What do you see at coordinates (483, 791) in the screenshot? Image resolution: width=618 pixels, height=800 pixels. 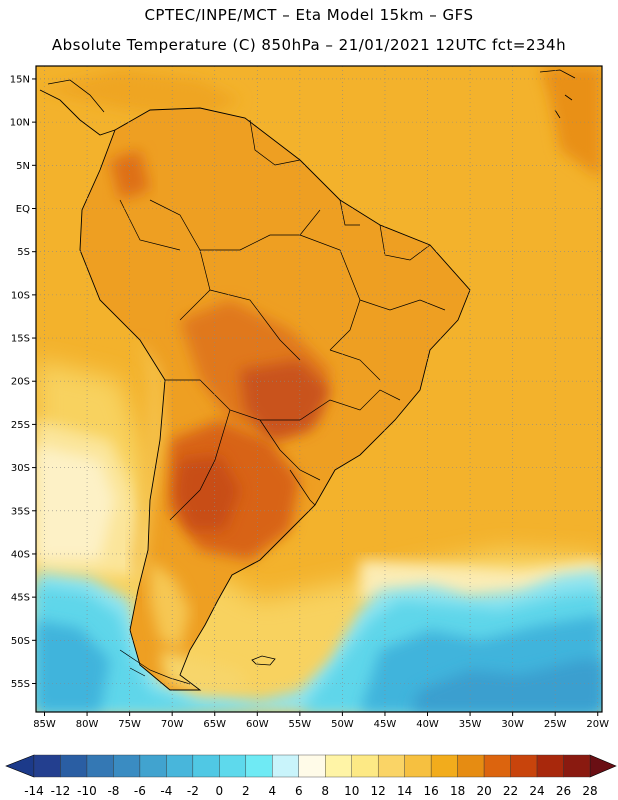 I see `colorbar-label: 20` at bounding box center [483, 791].